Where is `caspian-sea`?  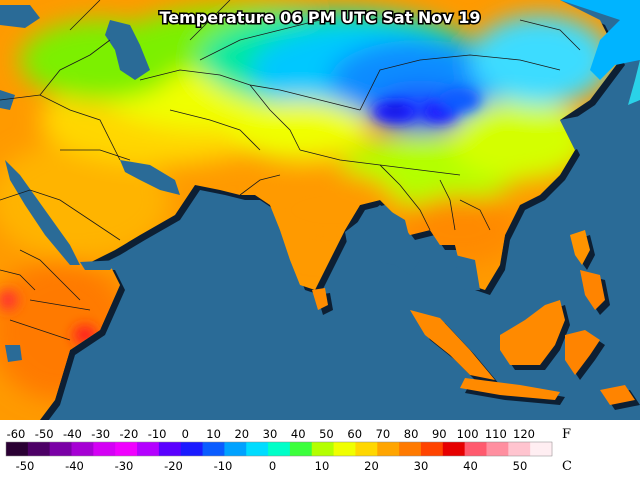
caspian-sea is located at coordinates (127, 50).